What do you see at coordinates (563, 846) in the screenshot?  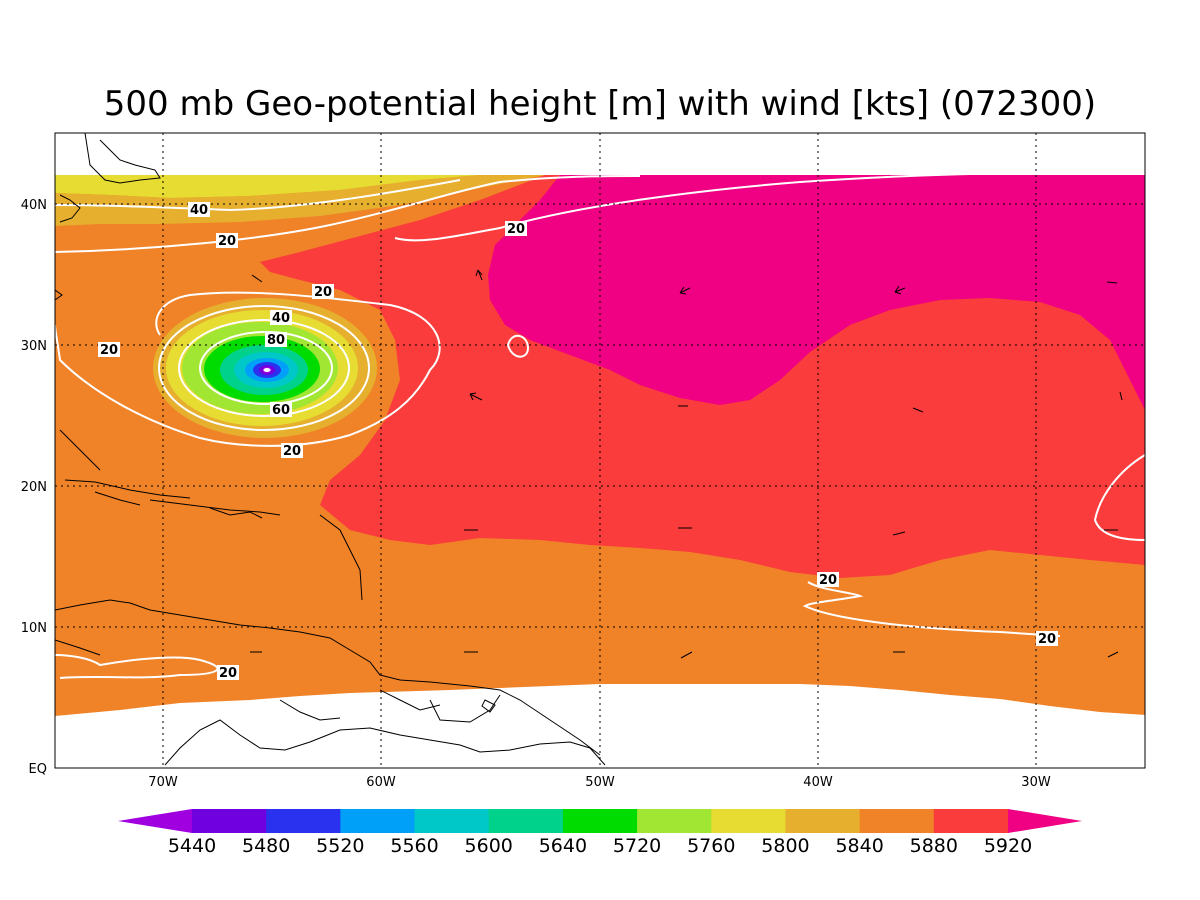 I see `colorbar-label: 5640` at bounding box center [563, 846].